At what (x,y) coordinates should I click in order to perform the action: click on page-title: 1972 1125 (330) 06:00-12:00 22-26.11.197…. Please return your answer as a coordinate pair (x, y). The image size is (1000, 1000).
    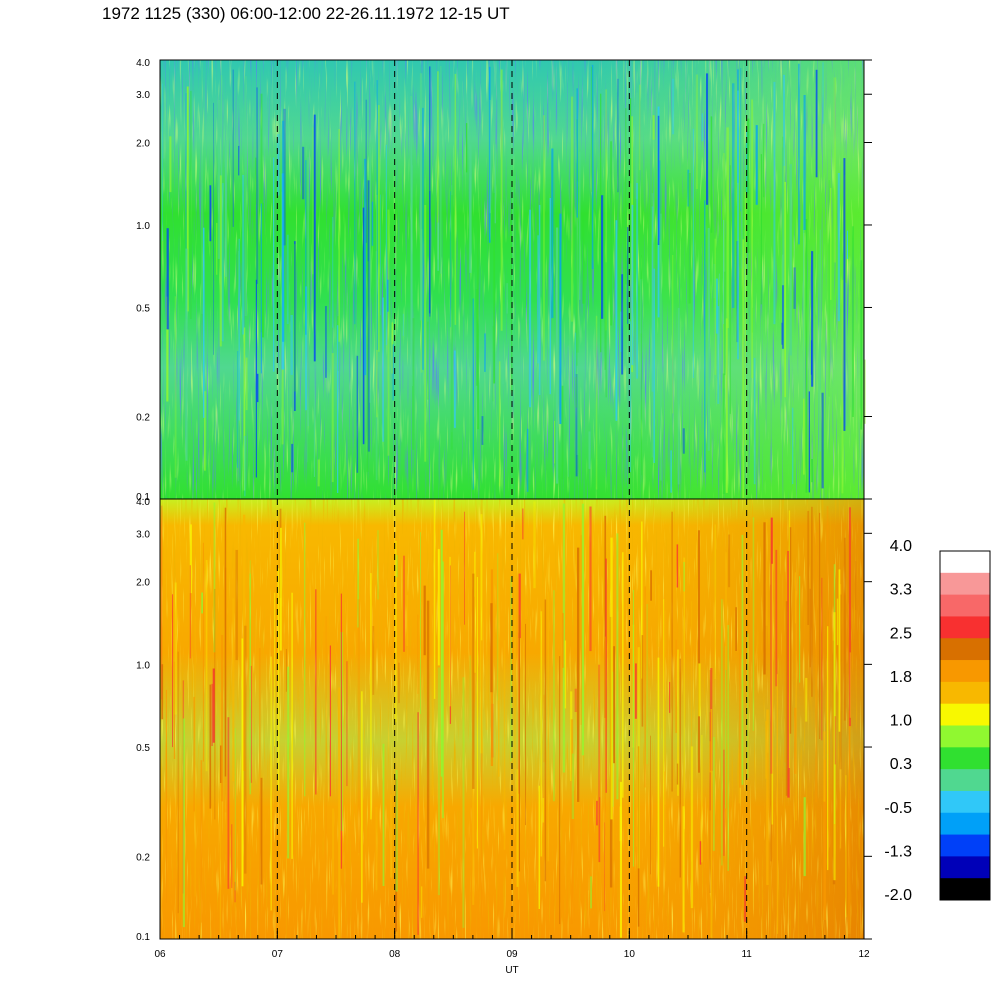
    Looking at the image, I should click on (306, 13).